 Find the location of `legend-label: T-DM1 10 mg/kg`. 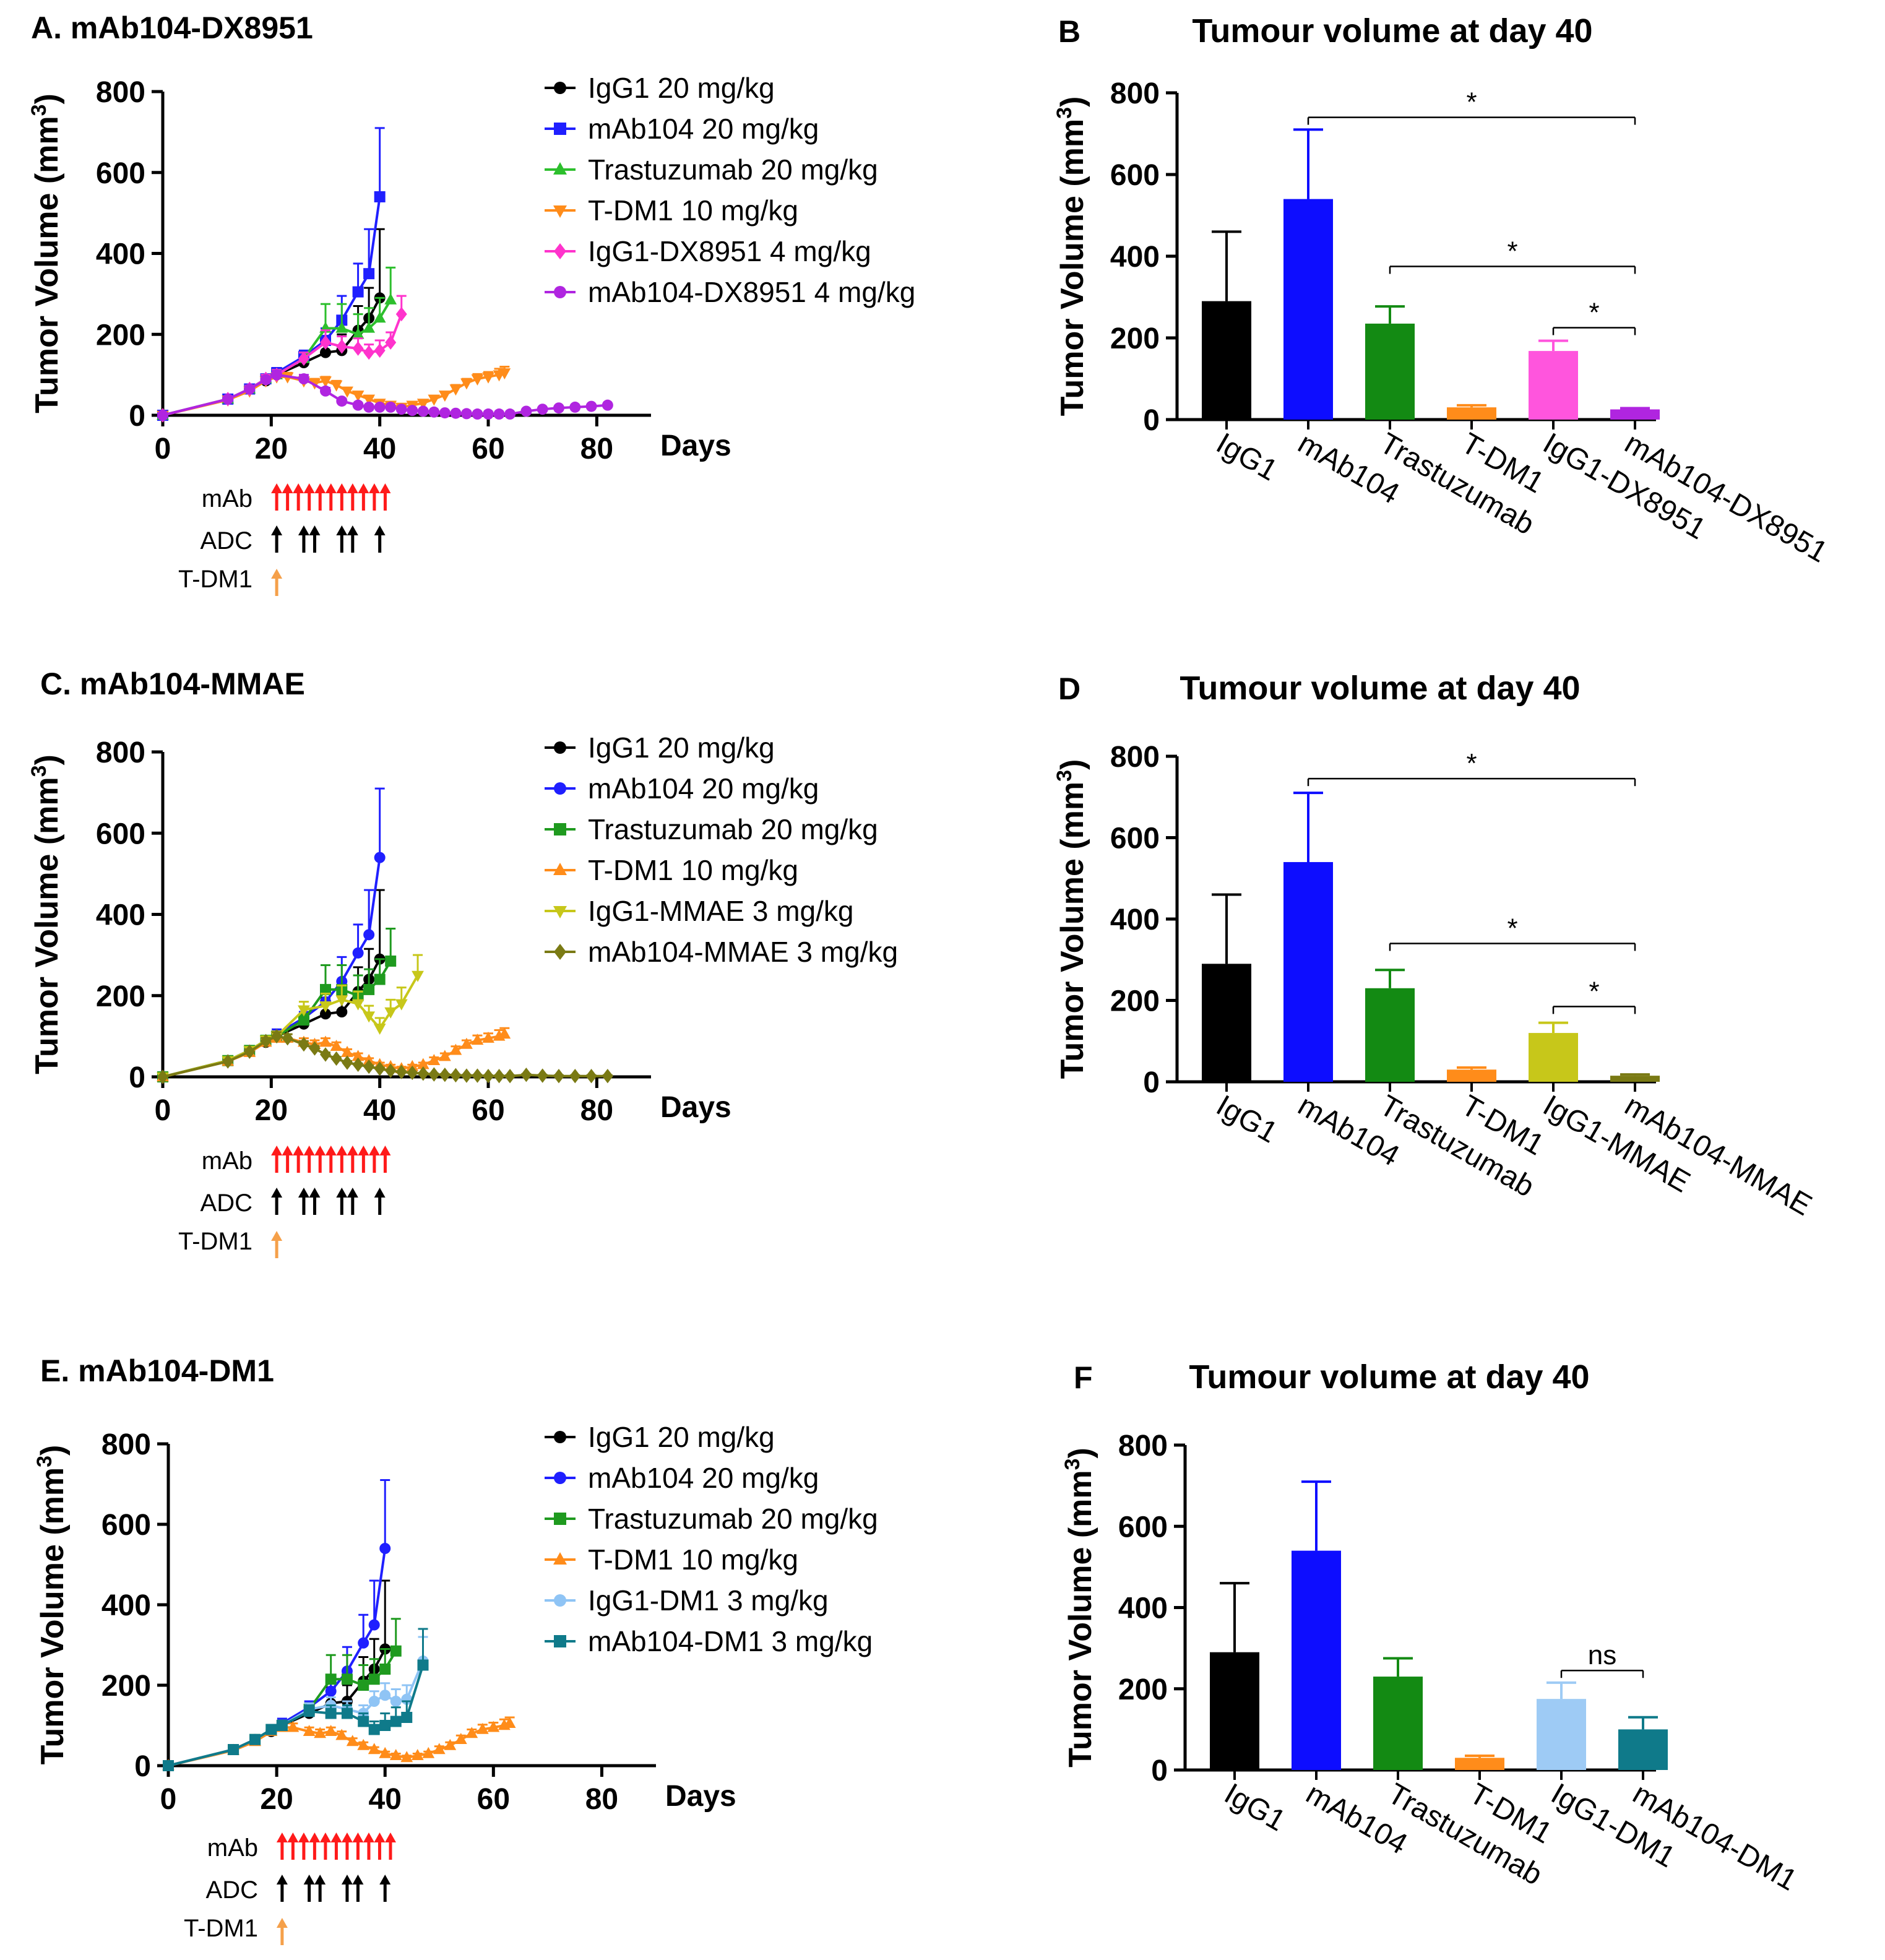

legend-label: T-DM1 10 mg/kg is located at coordinates (693, 870).